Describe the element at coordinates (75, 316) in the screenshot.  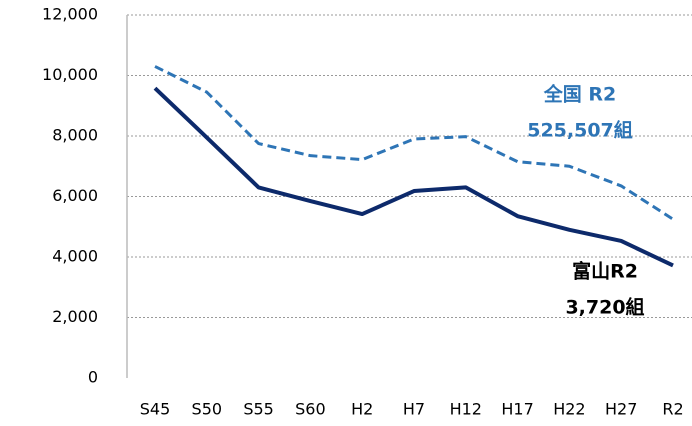
I see `y-tick-label: 2,000` at that location.